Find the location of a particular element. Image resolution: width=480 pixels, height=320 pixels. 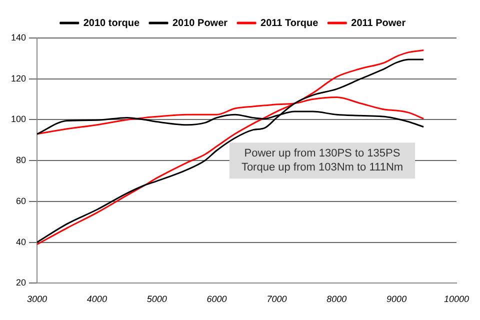

legend-label: 2011 Torque is located at coordinates (289, 23).